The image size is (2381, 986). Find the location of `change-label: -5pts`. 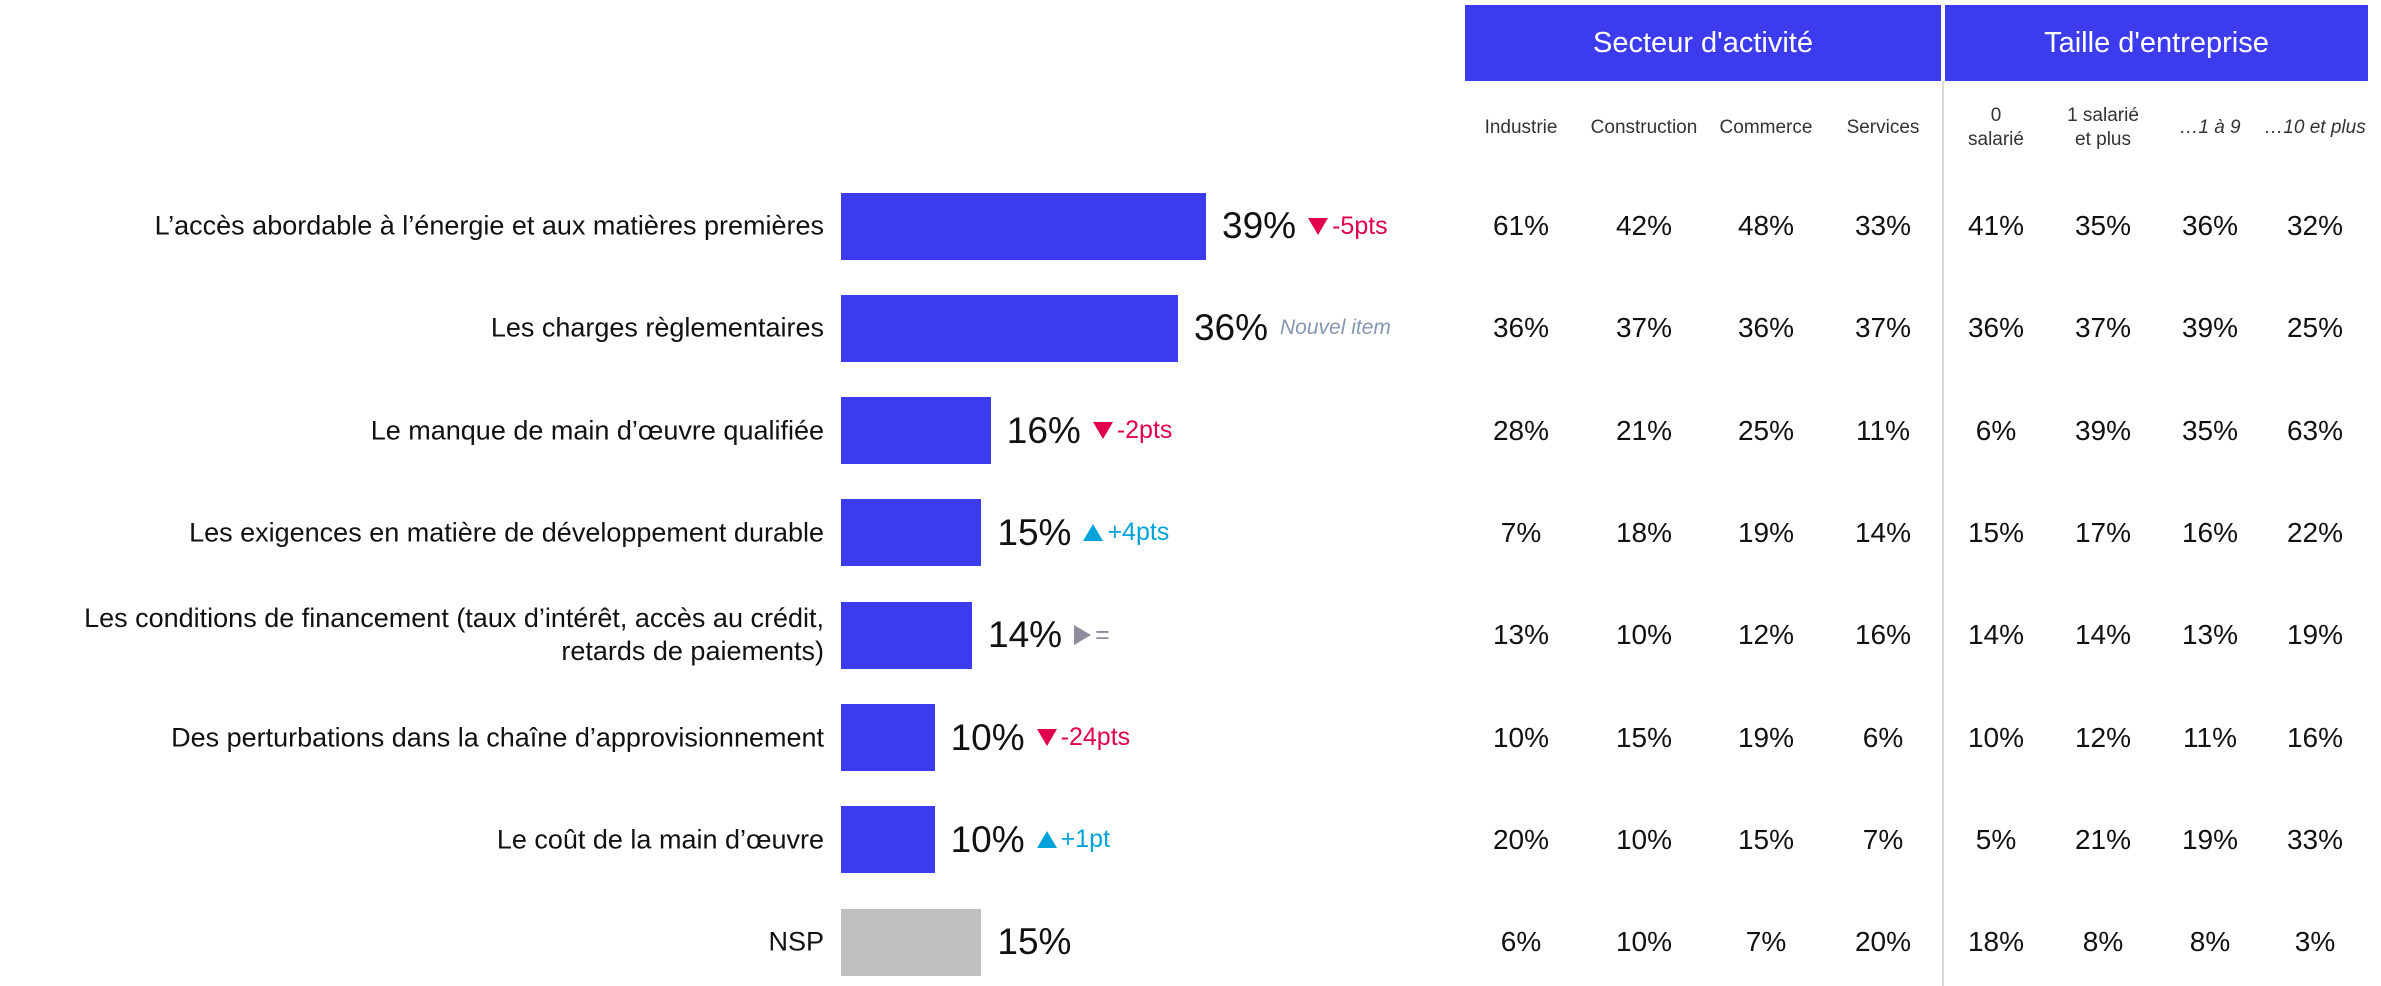

change-label: -5pts is located at coordinates (1360, 225).